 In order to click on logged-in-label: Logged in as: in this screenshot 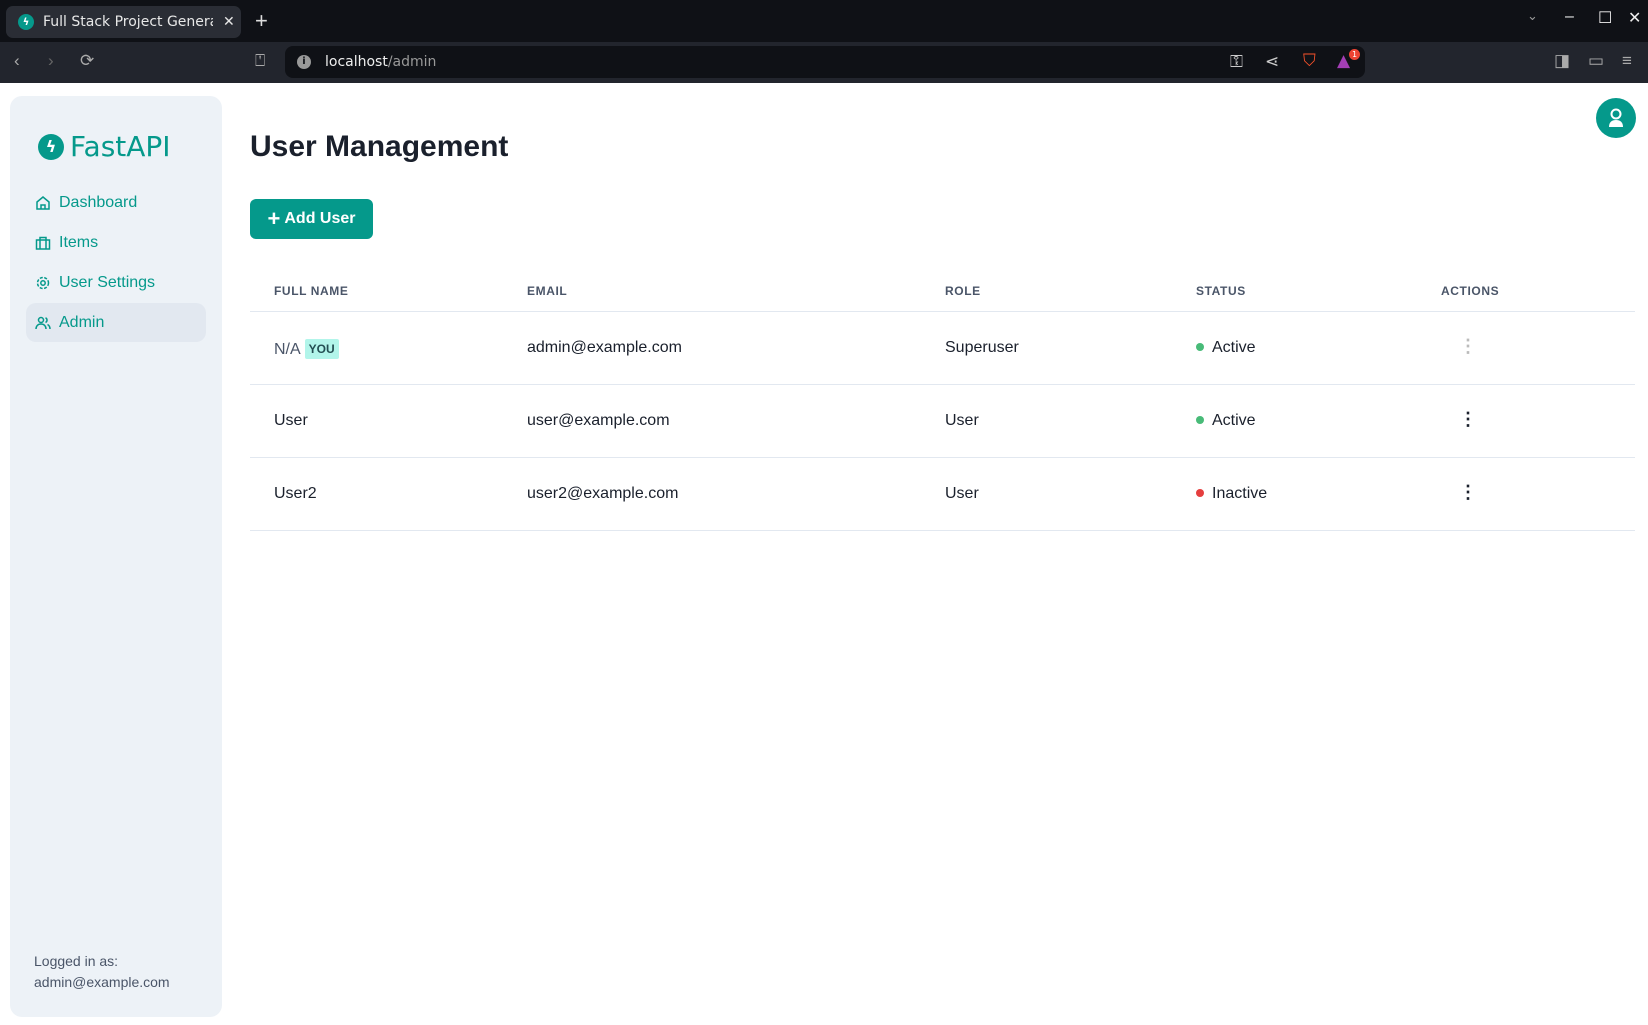, I will do `click(76, 961)`.